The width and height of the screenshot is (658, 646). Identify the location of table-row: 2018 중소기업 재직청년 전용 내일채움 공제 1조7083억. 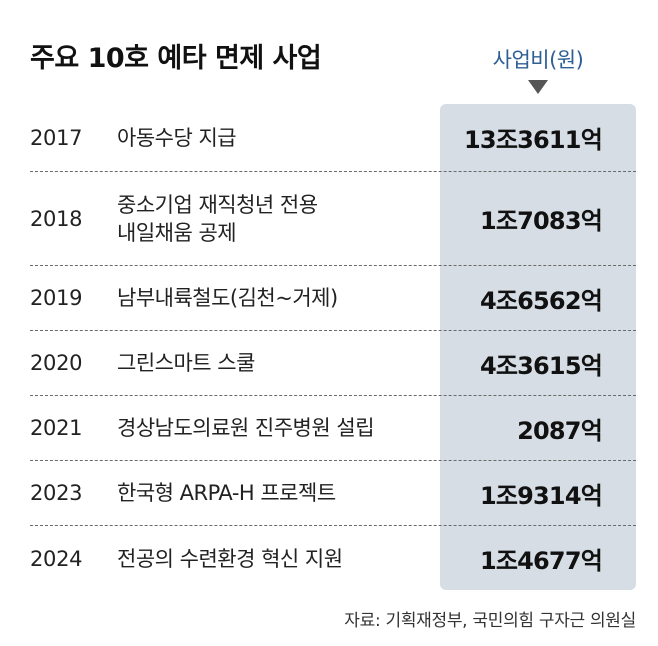
(333, 219).